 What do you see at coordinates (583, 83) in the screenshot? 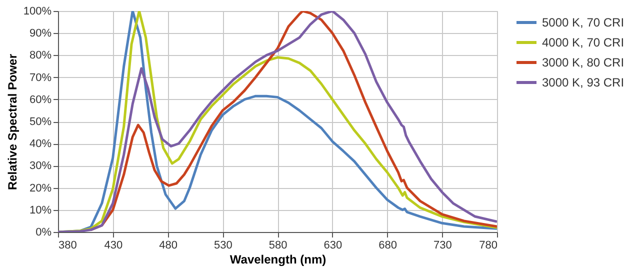
I see `legend-label: 3000 K, 93 CRI` at bounding box center [583, 83].